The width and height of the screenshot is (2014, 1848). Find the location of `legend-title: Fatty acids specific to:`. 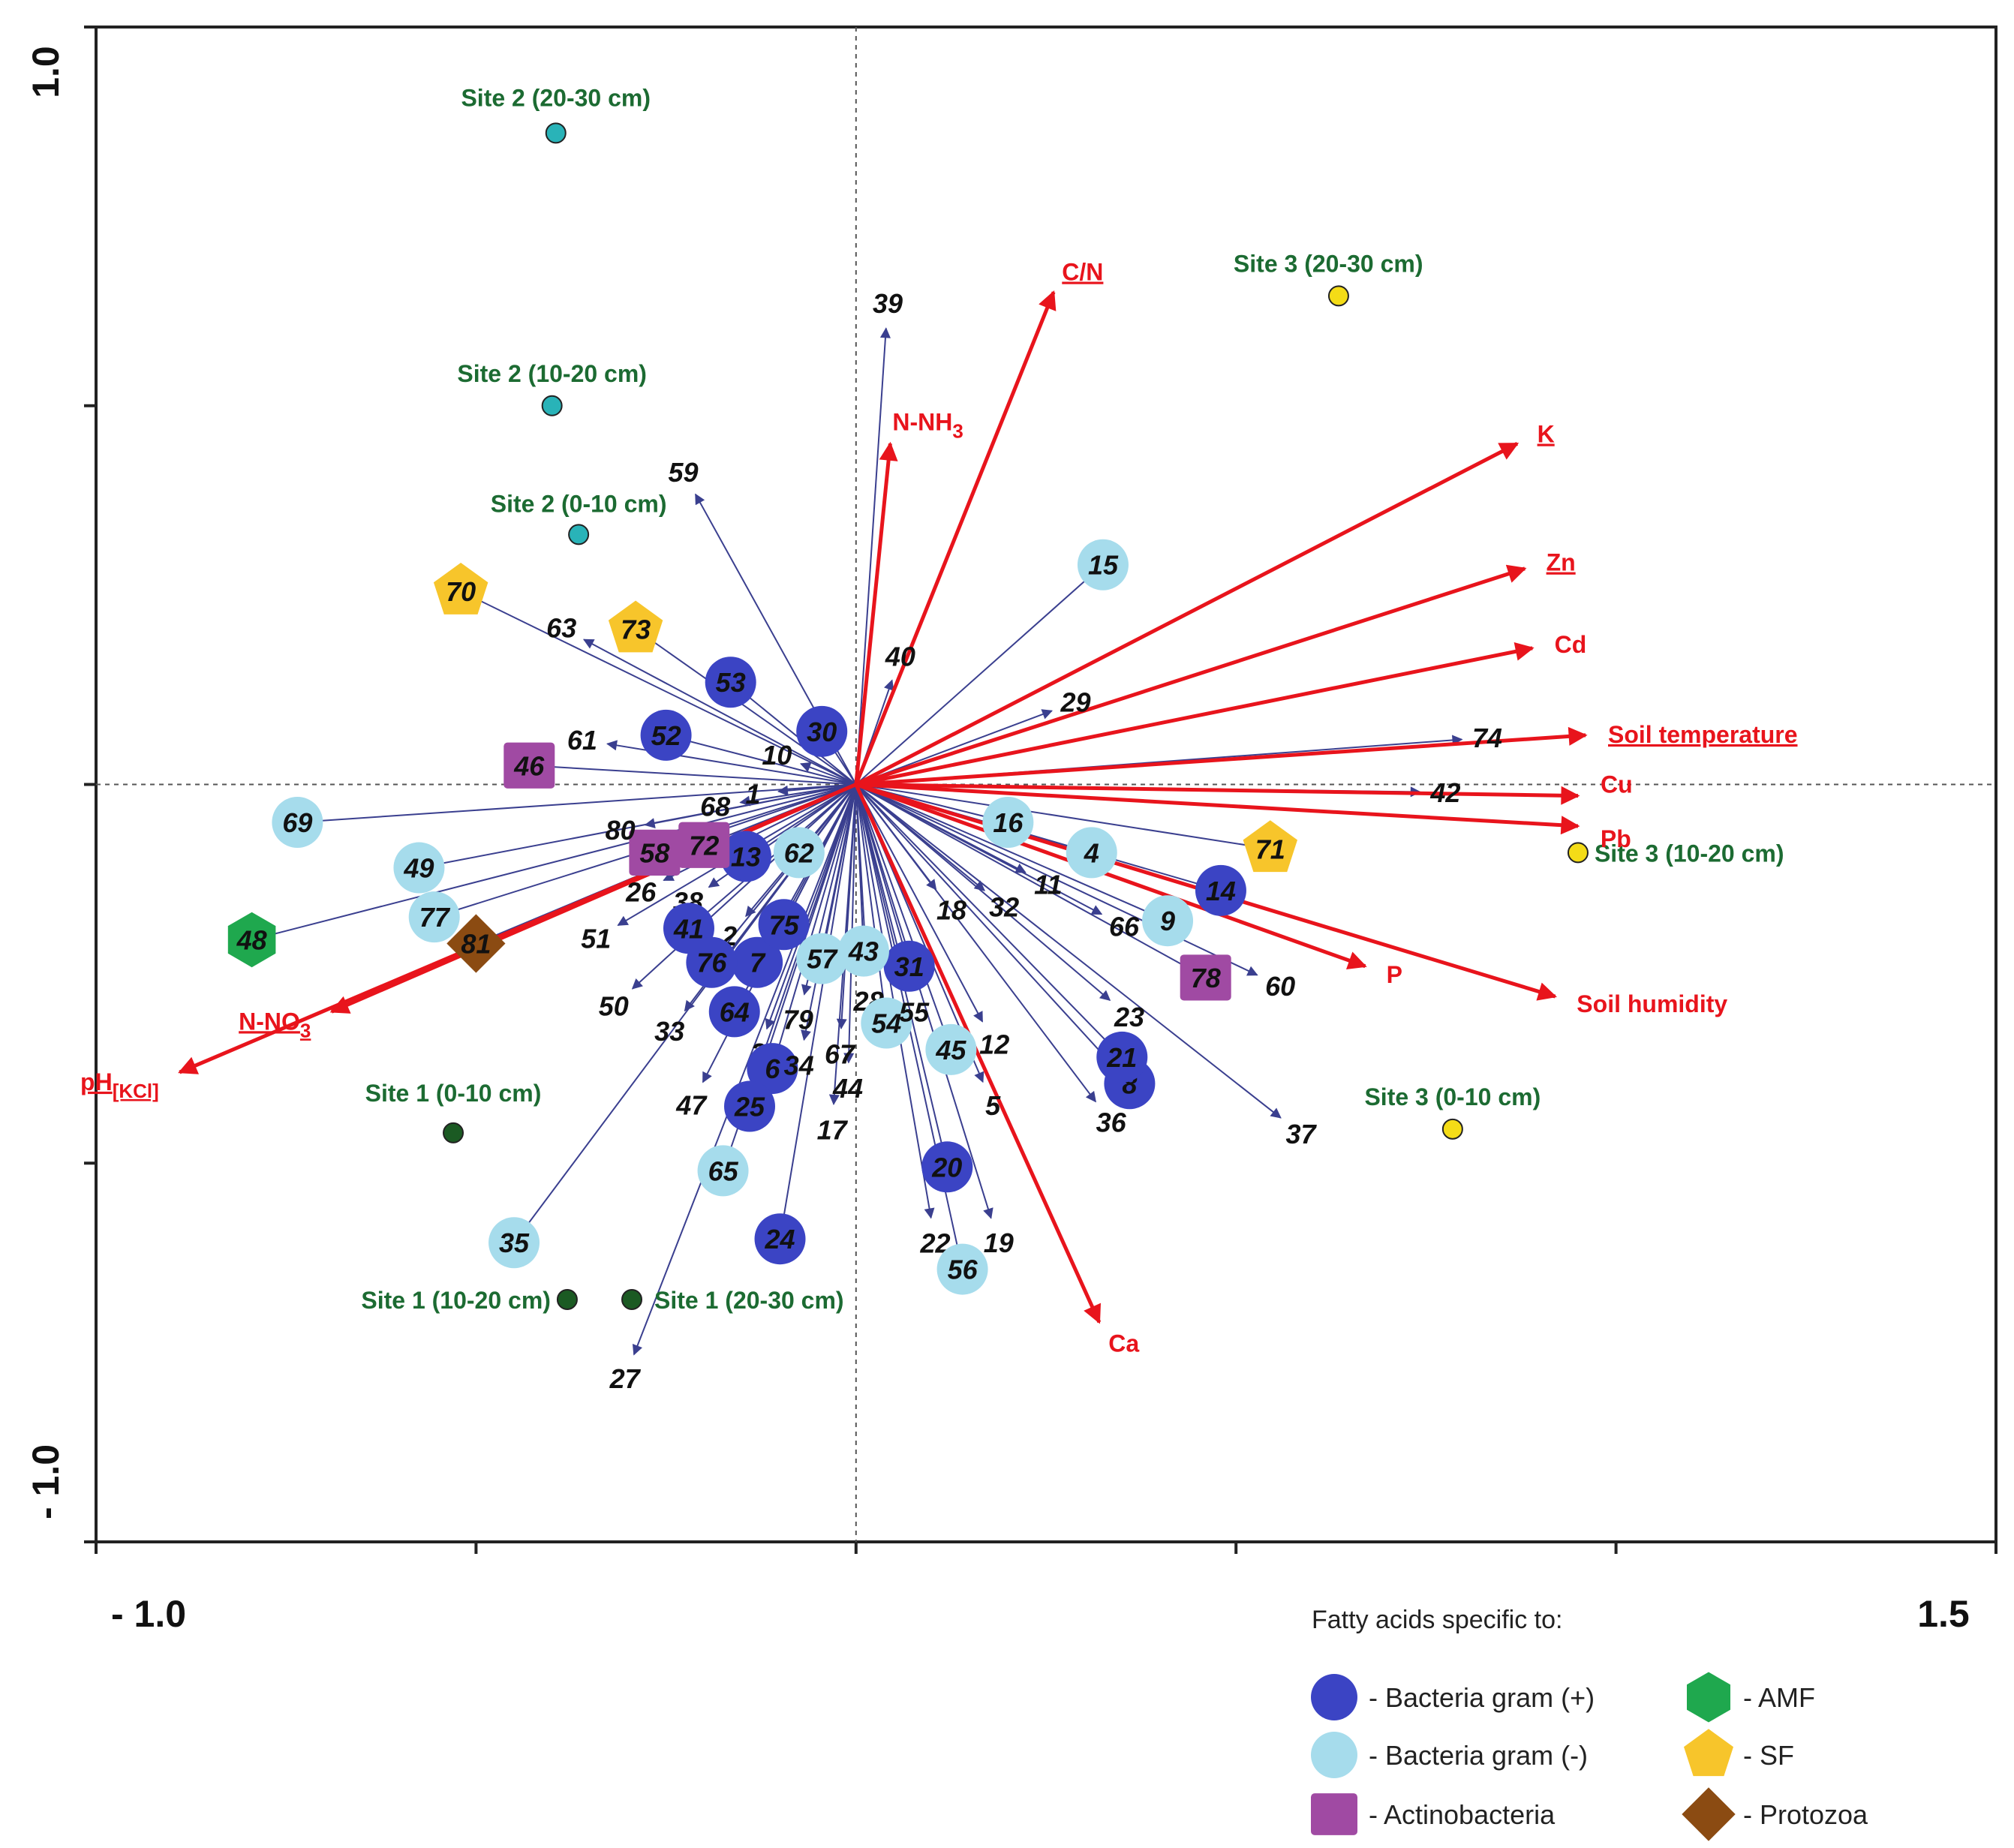

legend-title: Fatty acids specific to: is located at coordinates (1437, 1620).